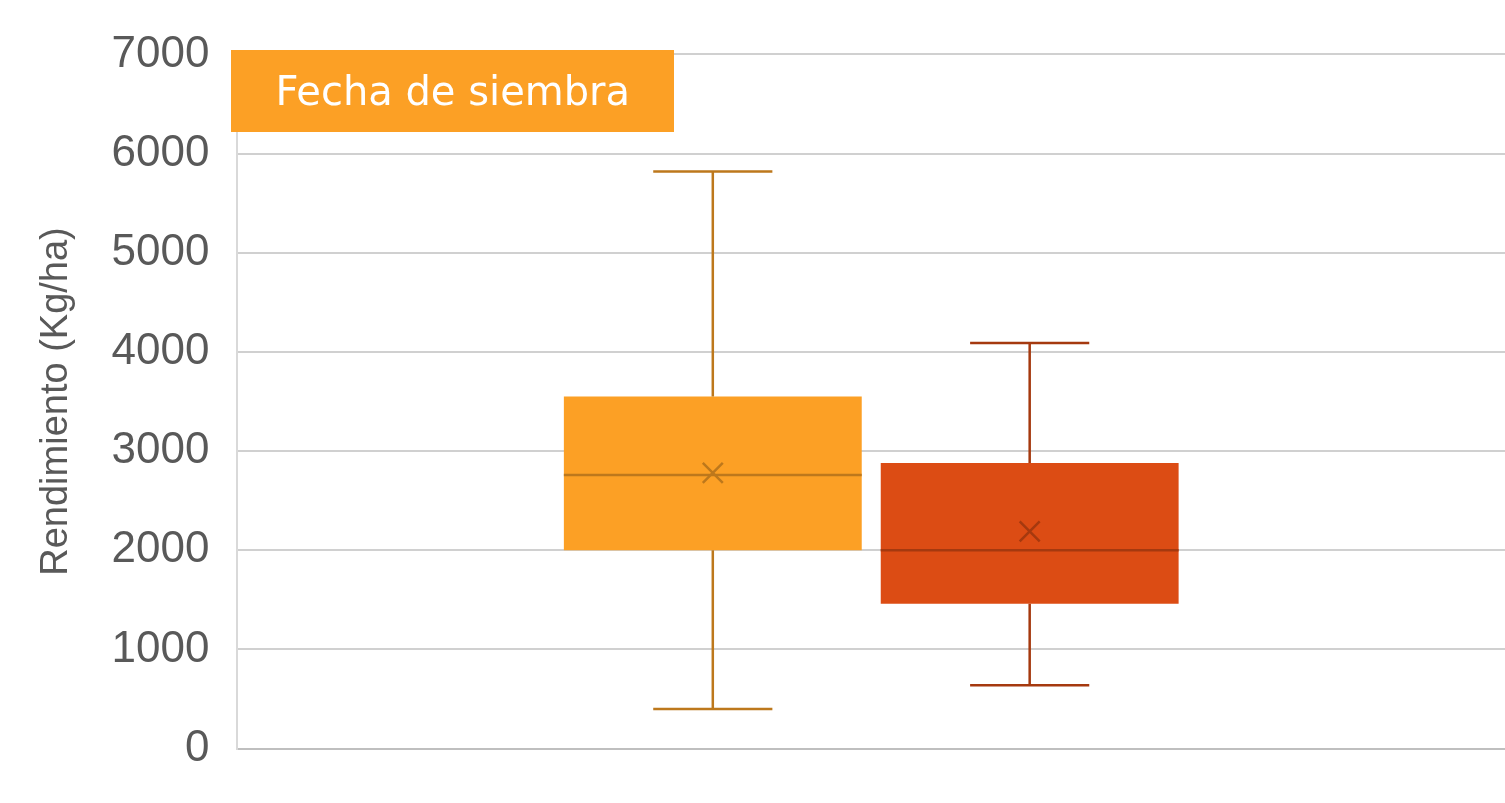  I want to click on y-tick-label: 1000, so click(160, 646).